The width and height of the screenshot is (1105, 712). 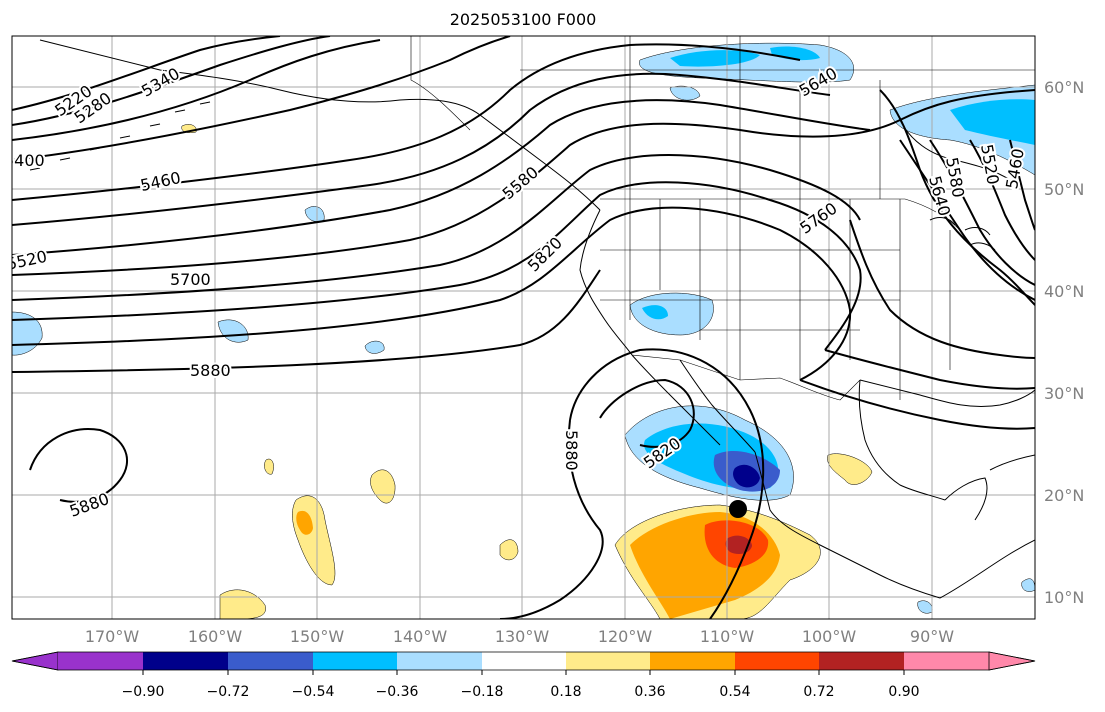 I want to click on alaska-coast, so click(x=320, y=125).